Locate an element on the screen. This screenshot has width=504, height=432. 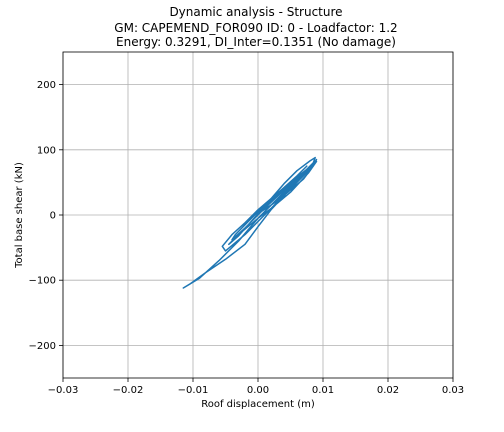
plot-area is located at coordinates (250, 222).